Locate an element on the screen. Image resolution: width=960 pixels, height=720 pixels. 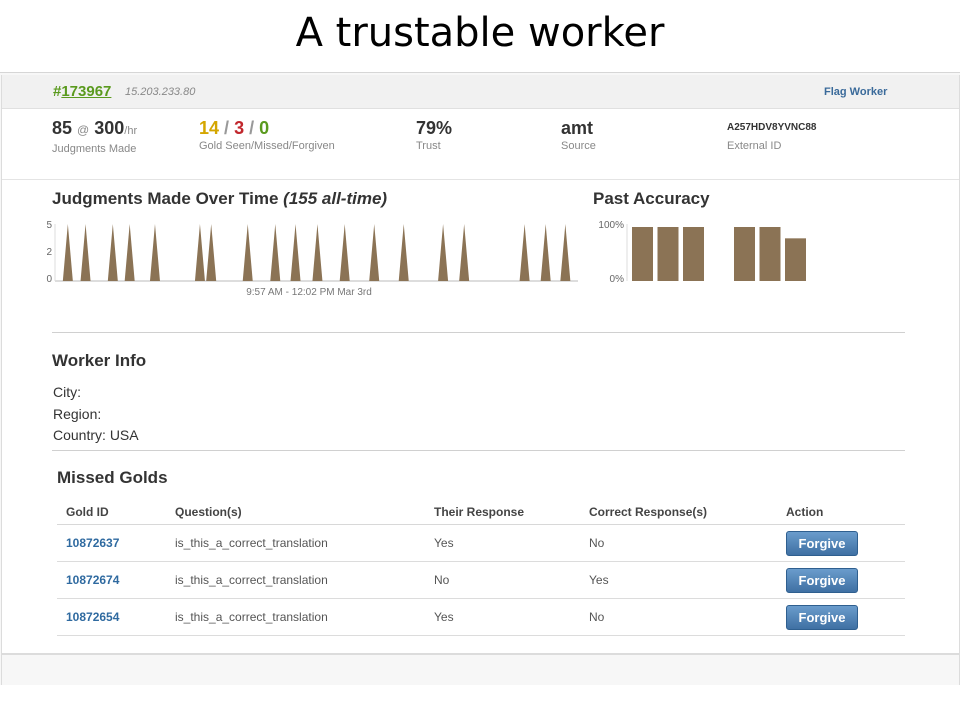
at-symbol: @ is located at coordinates (83, 130).